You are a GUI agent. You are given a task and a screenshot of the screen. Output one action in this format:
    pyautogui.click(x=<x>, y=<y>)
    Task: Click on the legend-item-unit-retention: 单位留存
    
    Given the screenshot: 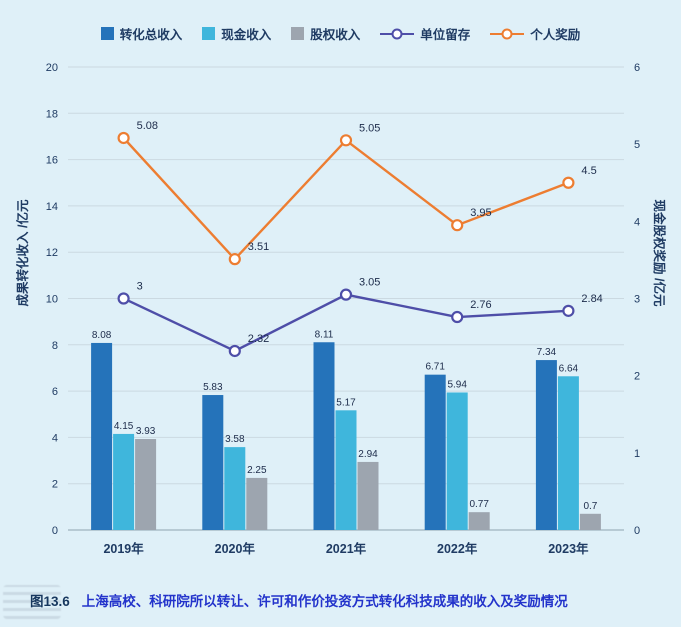 What is the action you would take?
    pyautogui.click(x=425, y=33)
    